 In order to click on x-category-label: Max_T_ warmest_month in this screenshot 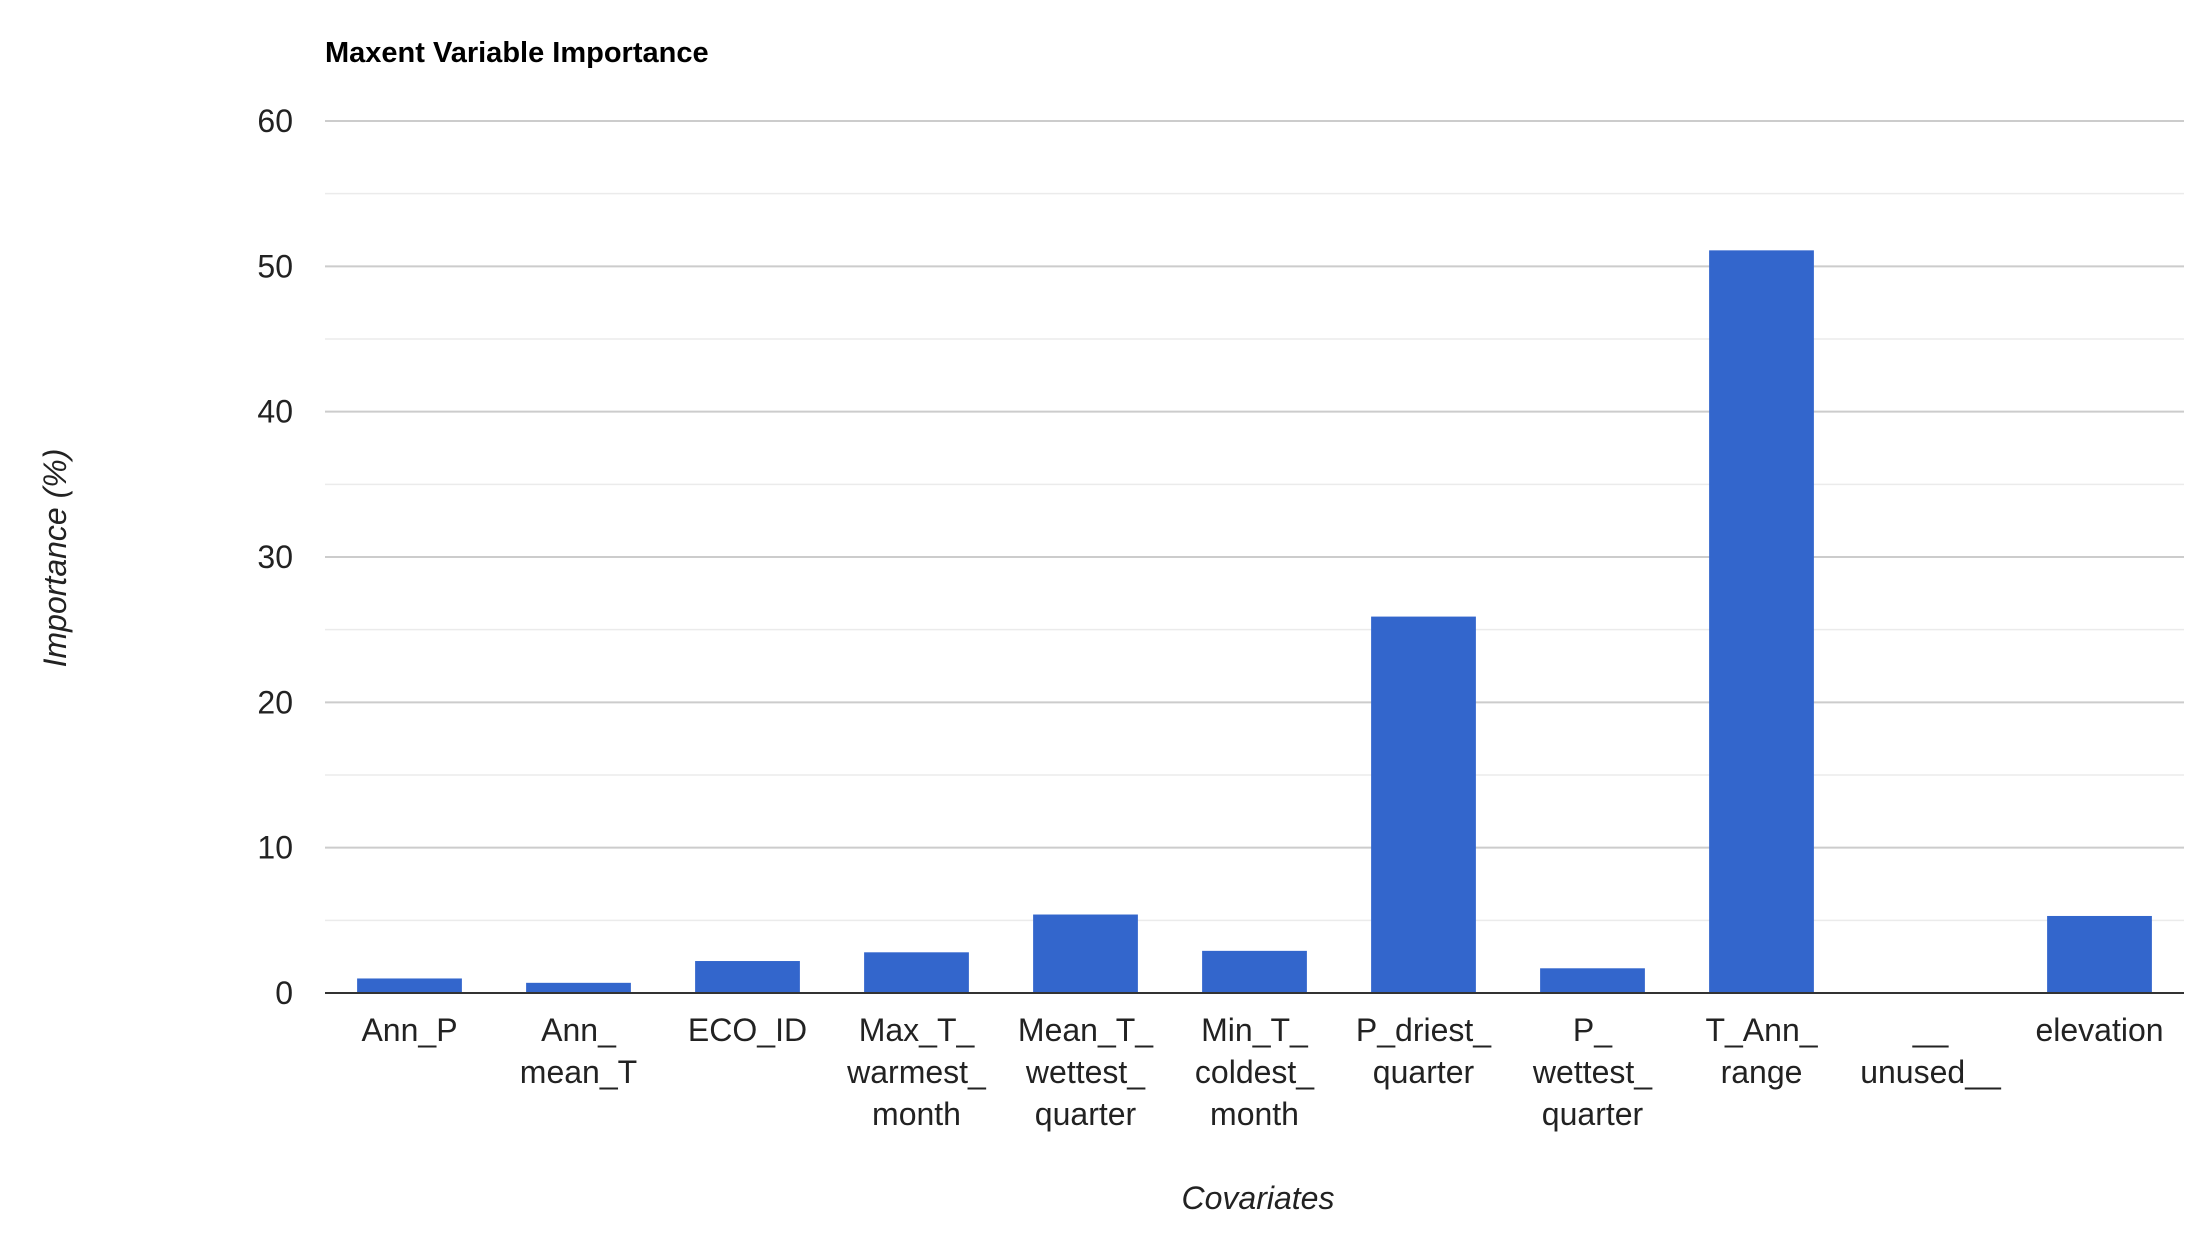, I will do `click(916, 1072)`.